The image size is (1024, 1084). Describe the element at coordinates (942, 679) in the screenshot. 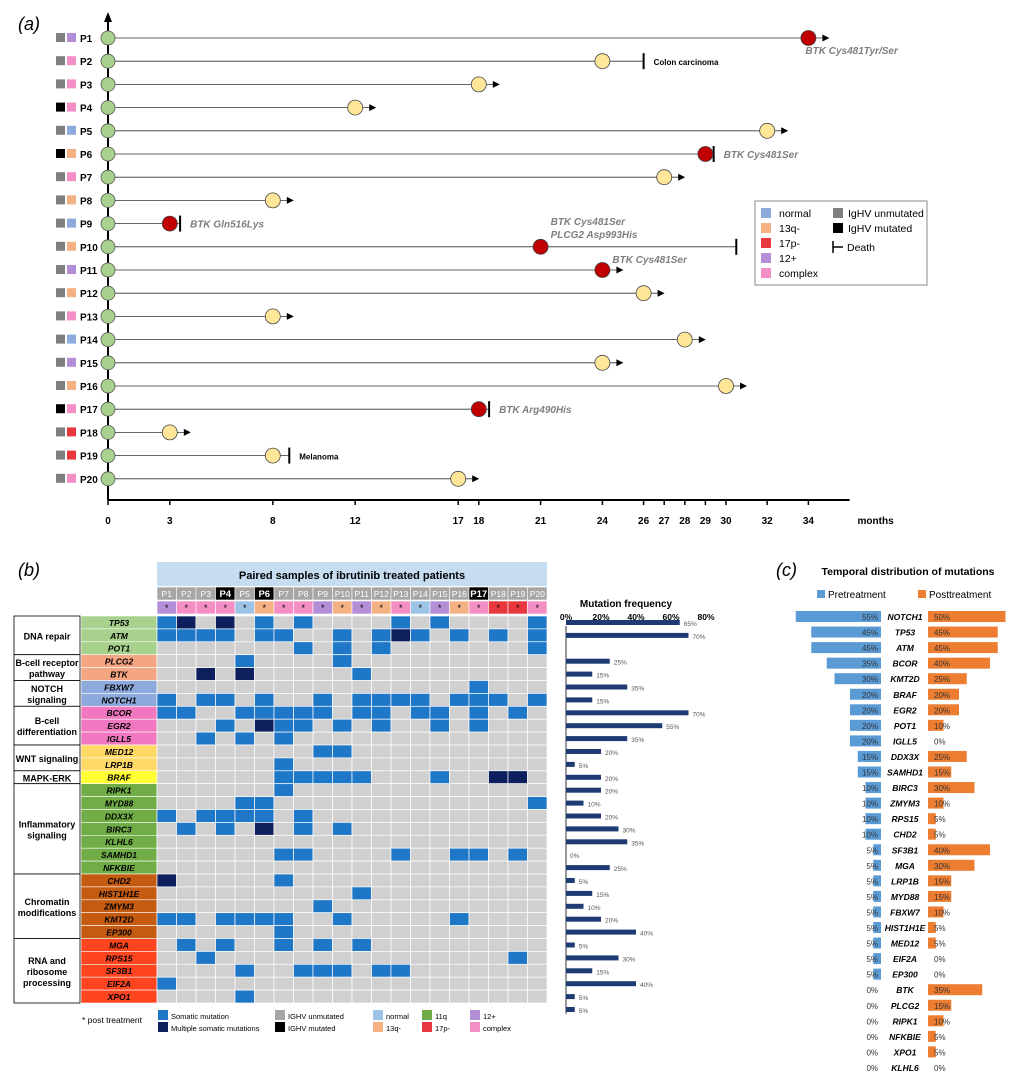

I see `c-post-value: 25%` at that location.